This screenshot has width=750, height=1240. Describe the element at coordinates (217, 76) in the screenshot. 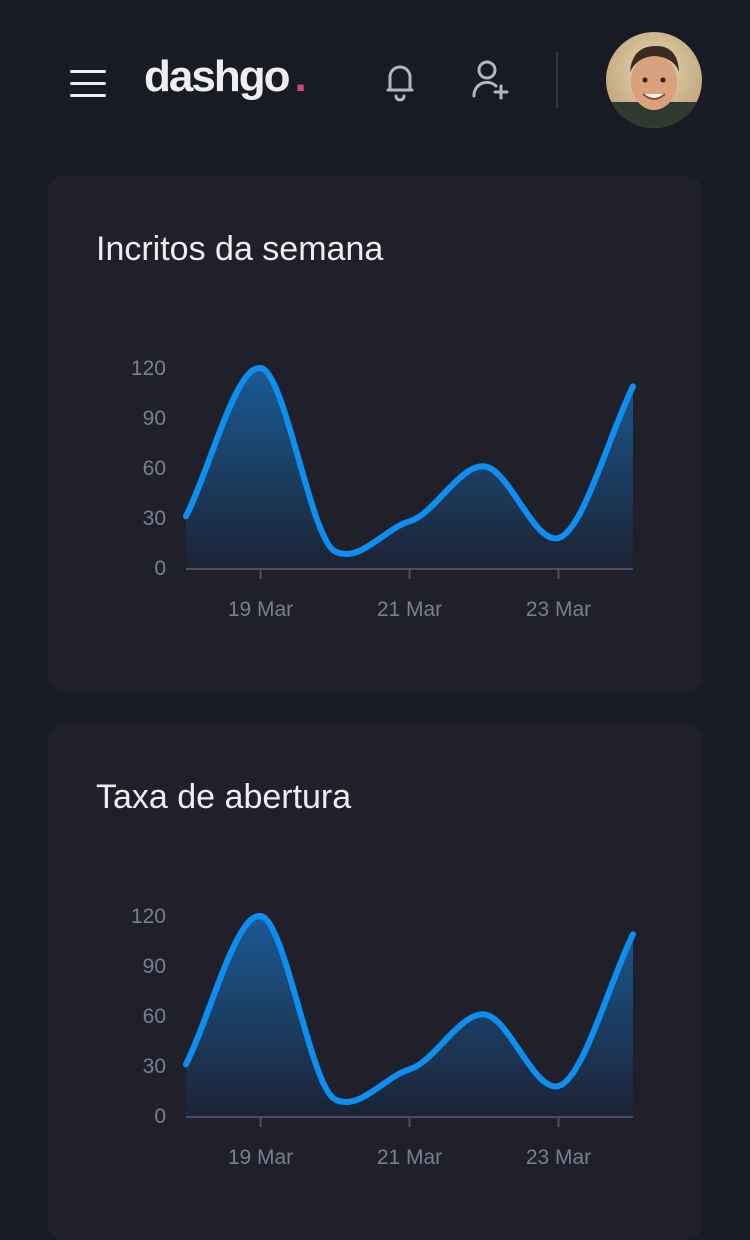

I see `logo-text: dashgo` at that location.